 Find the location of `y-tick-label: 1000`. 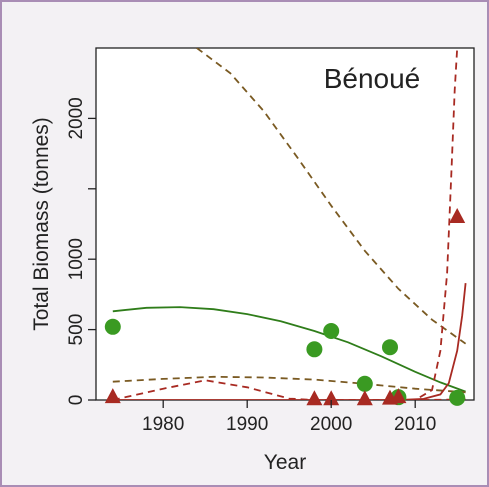

y-tick-label: 1000 is located at coordinates (76, 259).